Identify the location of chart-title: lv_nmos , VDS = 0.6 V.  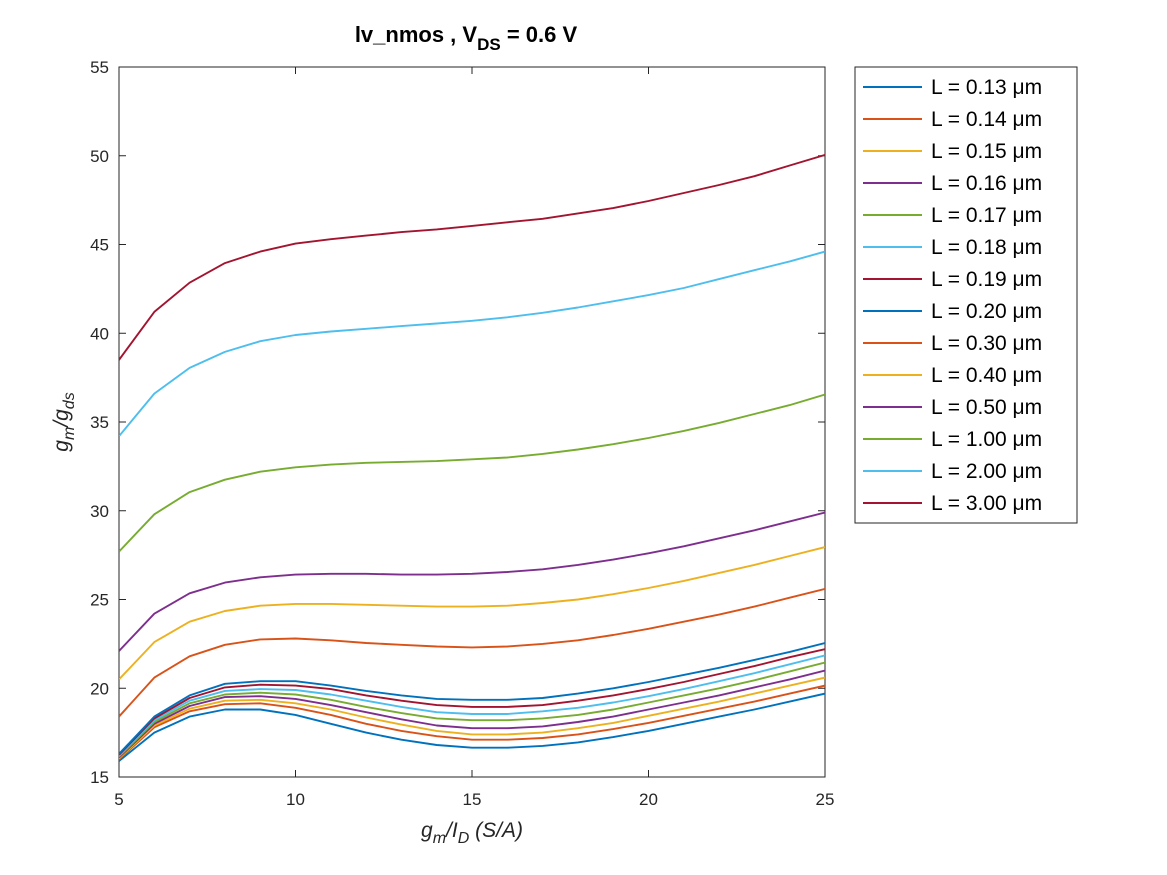
(466, 38).